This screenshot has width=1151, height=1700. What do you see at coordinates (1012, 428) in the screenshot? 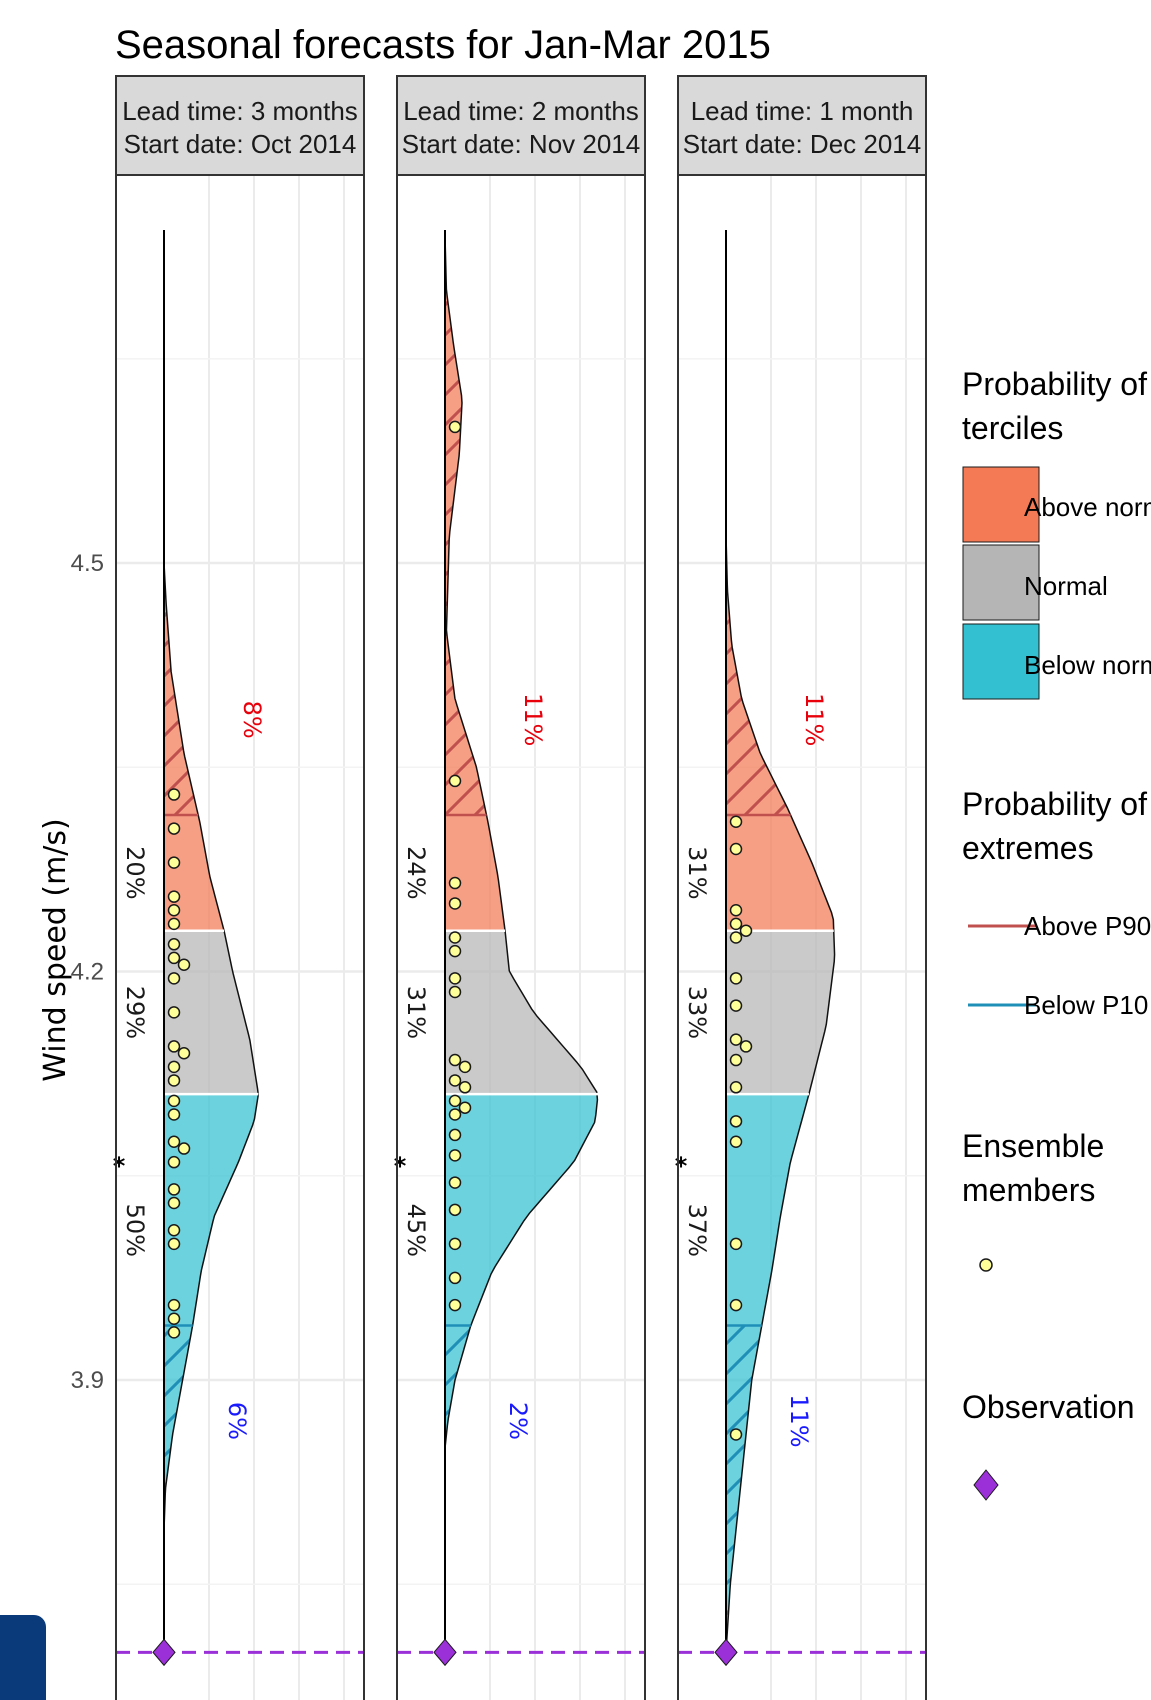
I see `legend-terciles-title-line2: terciles` at bounding box center [1012, 428].